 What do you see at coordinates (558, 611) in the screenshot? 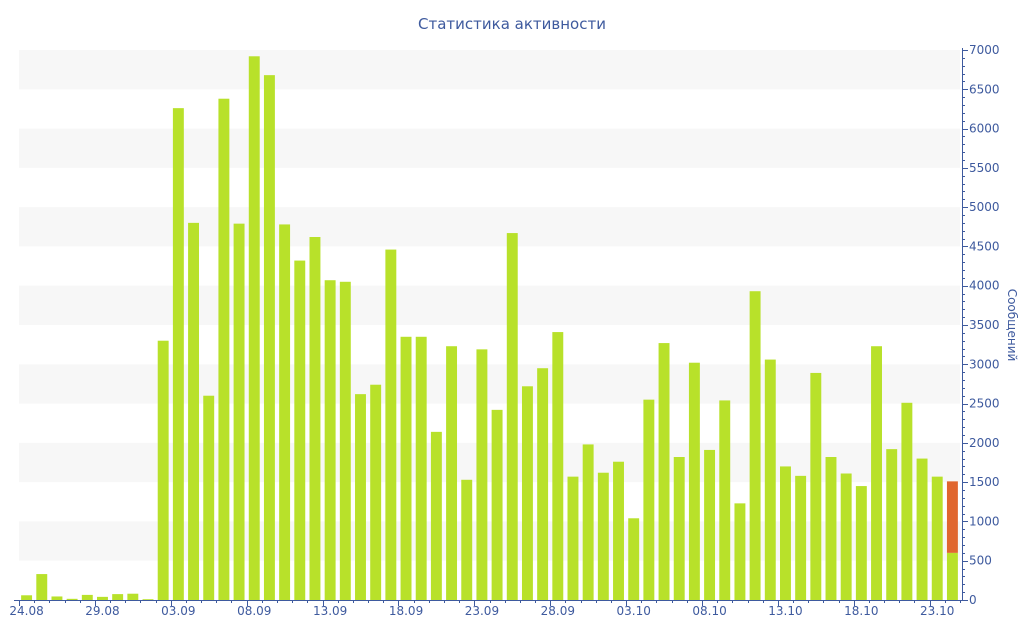
I see `x-tick-label: 28.09` at bounding box center [558, 611].